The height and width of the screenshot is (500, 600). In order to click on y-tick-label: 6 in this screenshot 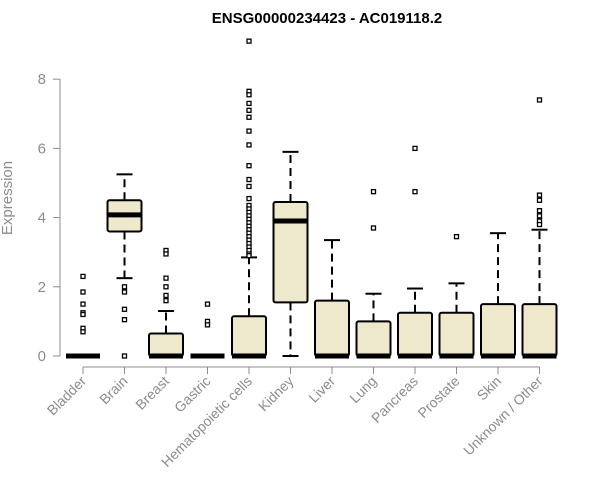, I will do `click(42, 148)`.